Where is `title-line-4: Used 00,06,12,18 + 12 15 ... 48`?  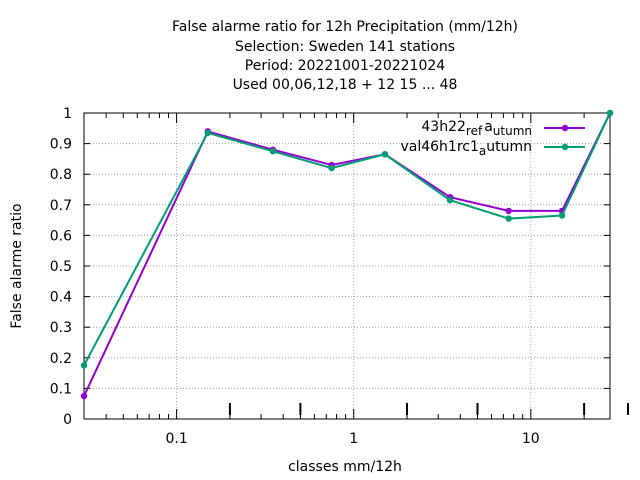
title-line-4: Used 00,06,12,18 + 12 15 ... 48 is located at coordinates (345, 85).